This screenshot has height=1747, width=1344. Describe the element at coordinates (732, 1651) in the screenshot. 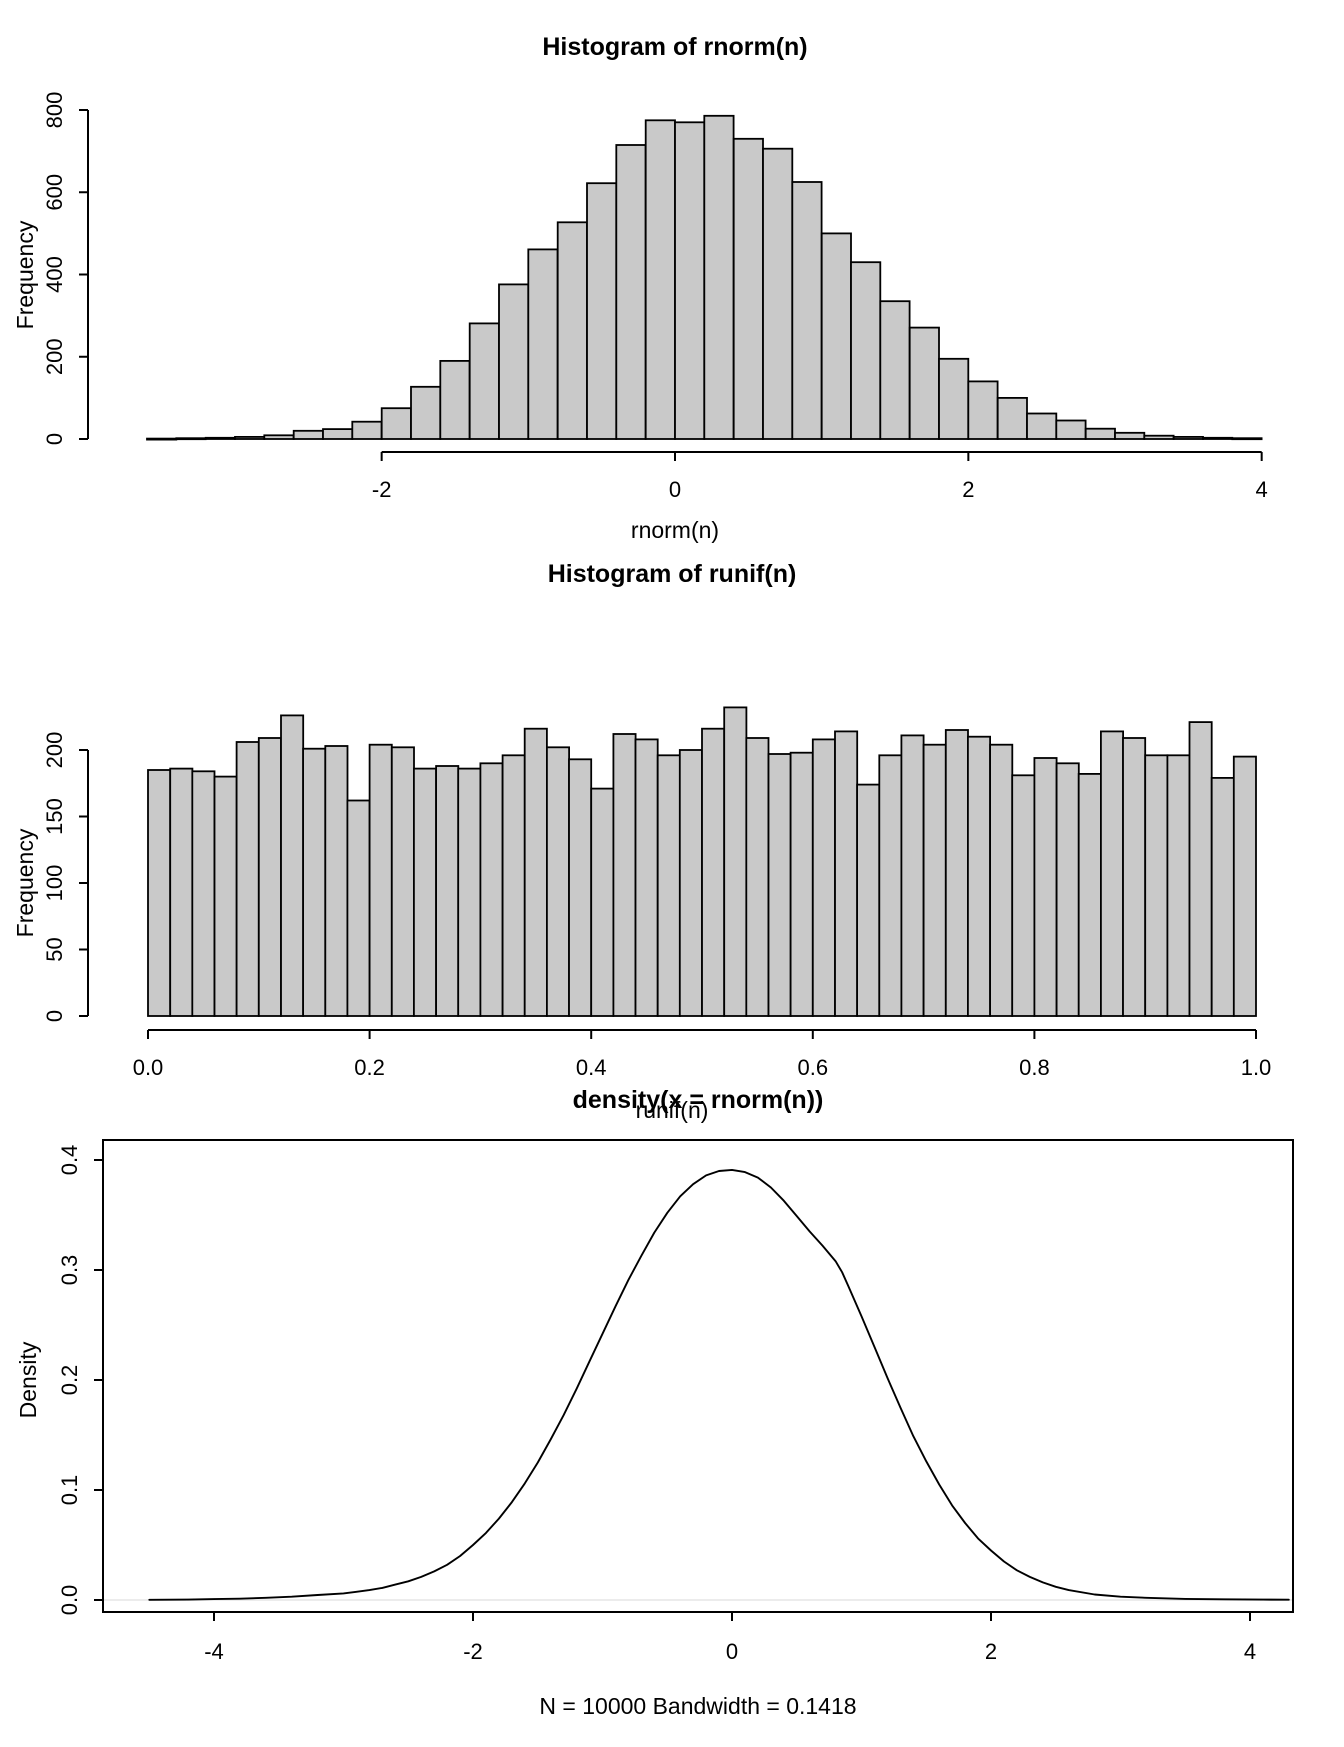

I see `x-tick-label: 0` at that location.